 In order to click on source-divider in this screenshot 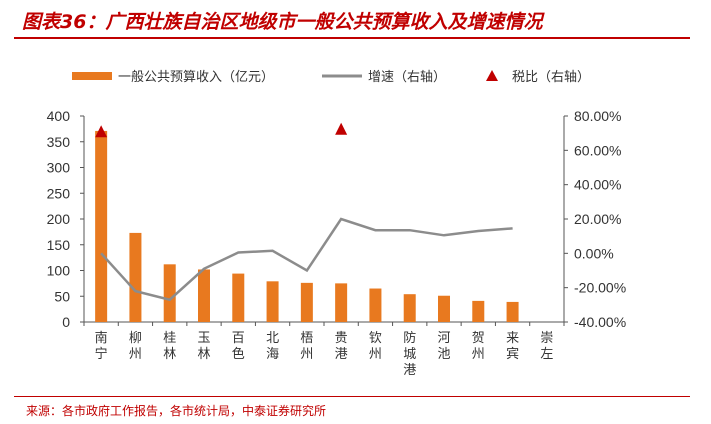, I will do `click(352, 396)`.